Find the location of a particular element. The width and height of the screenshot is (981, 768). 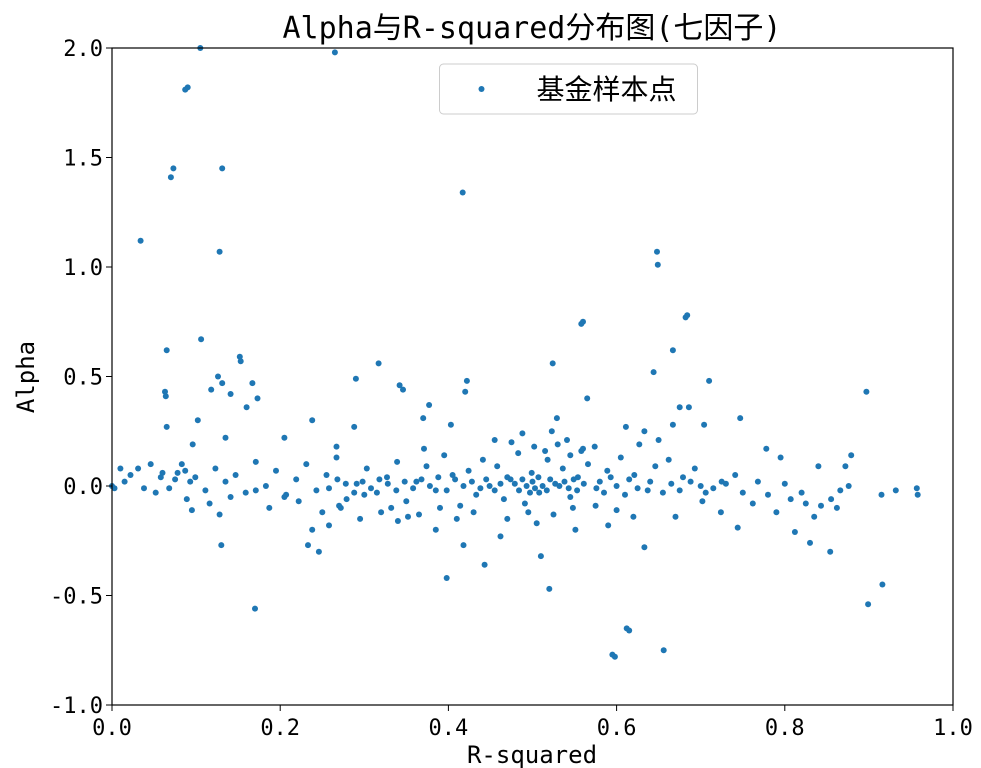

x-tick-label: 0.6 is located at coordinates (617, 728).